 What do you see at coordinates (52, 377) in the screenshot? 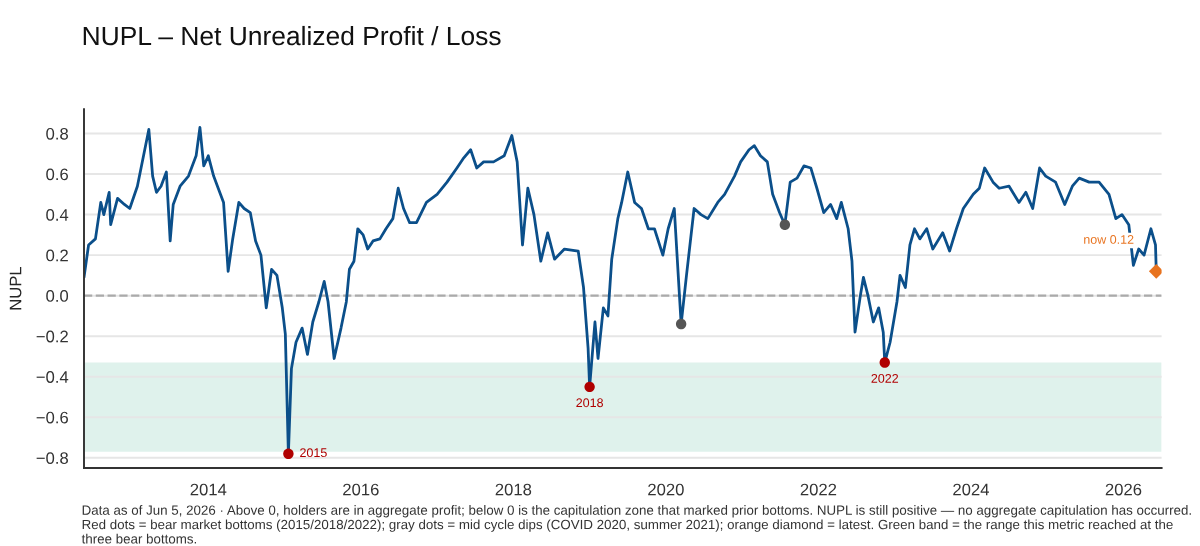
I see `y-tick-label: −0.4` at bounding box center [52, 377].